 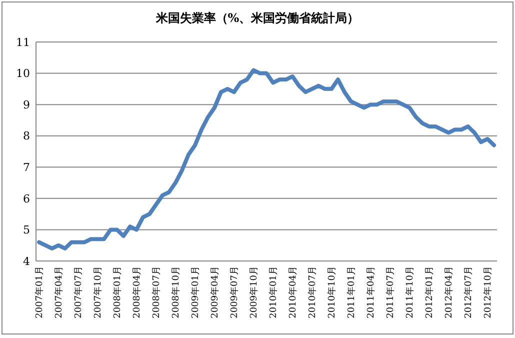 I want to click on x-tick-label: 2012年07月, so click(x=468, y=292).